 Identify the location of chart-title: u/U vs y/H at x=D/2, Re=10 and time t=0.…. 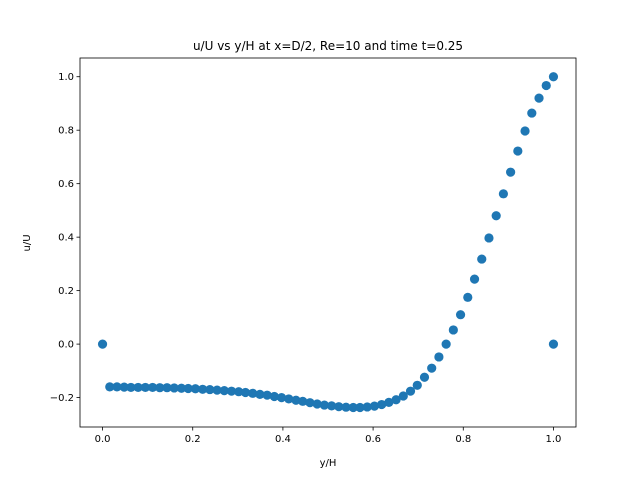
(328, 46).